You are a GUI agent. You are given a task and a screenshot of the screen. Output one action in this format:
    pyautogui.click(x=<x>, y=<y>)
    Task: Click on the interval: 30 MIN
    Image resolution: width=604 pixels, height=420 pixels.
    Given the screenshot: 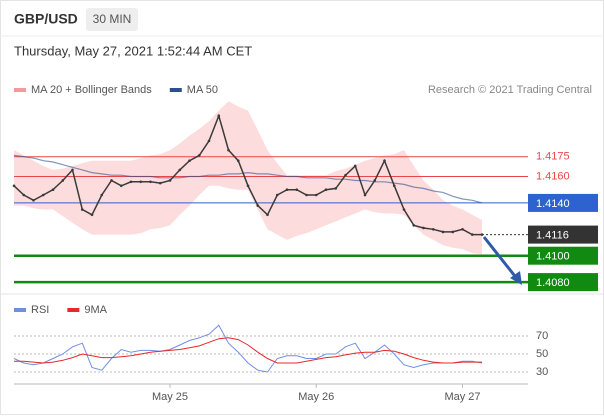 What is the action you would take?
    pyautogui.click(x=112, y=19)
    